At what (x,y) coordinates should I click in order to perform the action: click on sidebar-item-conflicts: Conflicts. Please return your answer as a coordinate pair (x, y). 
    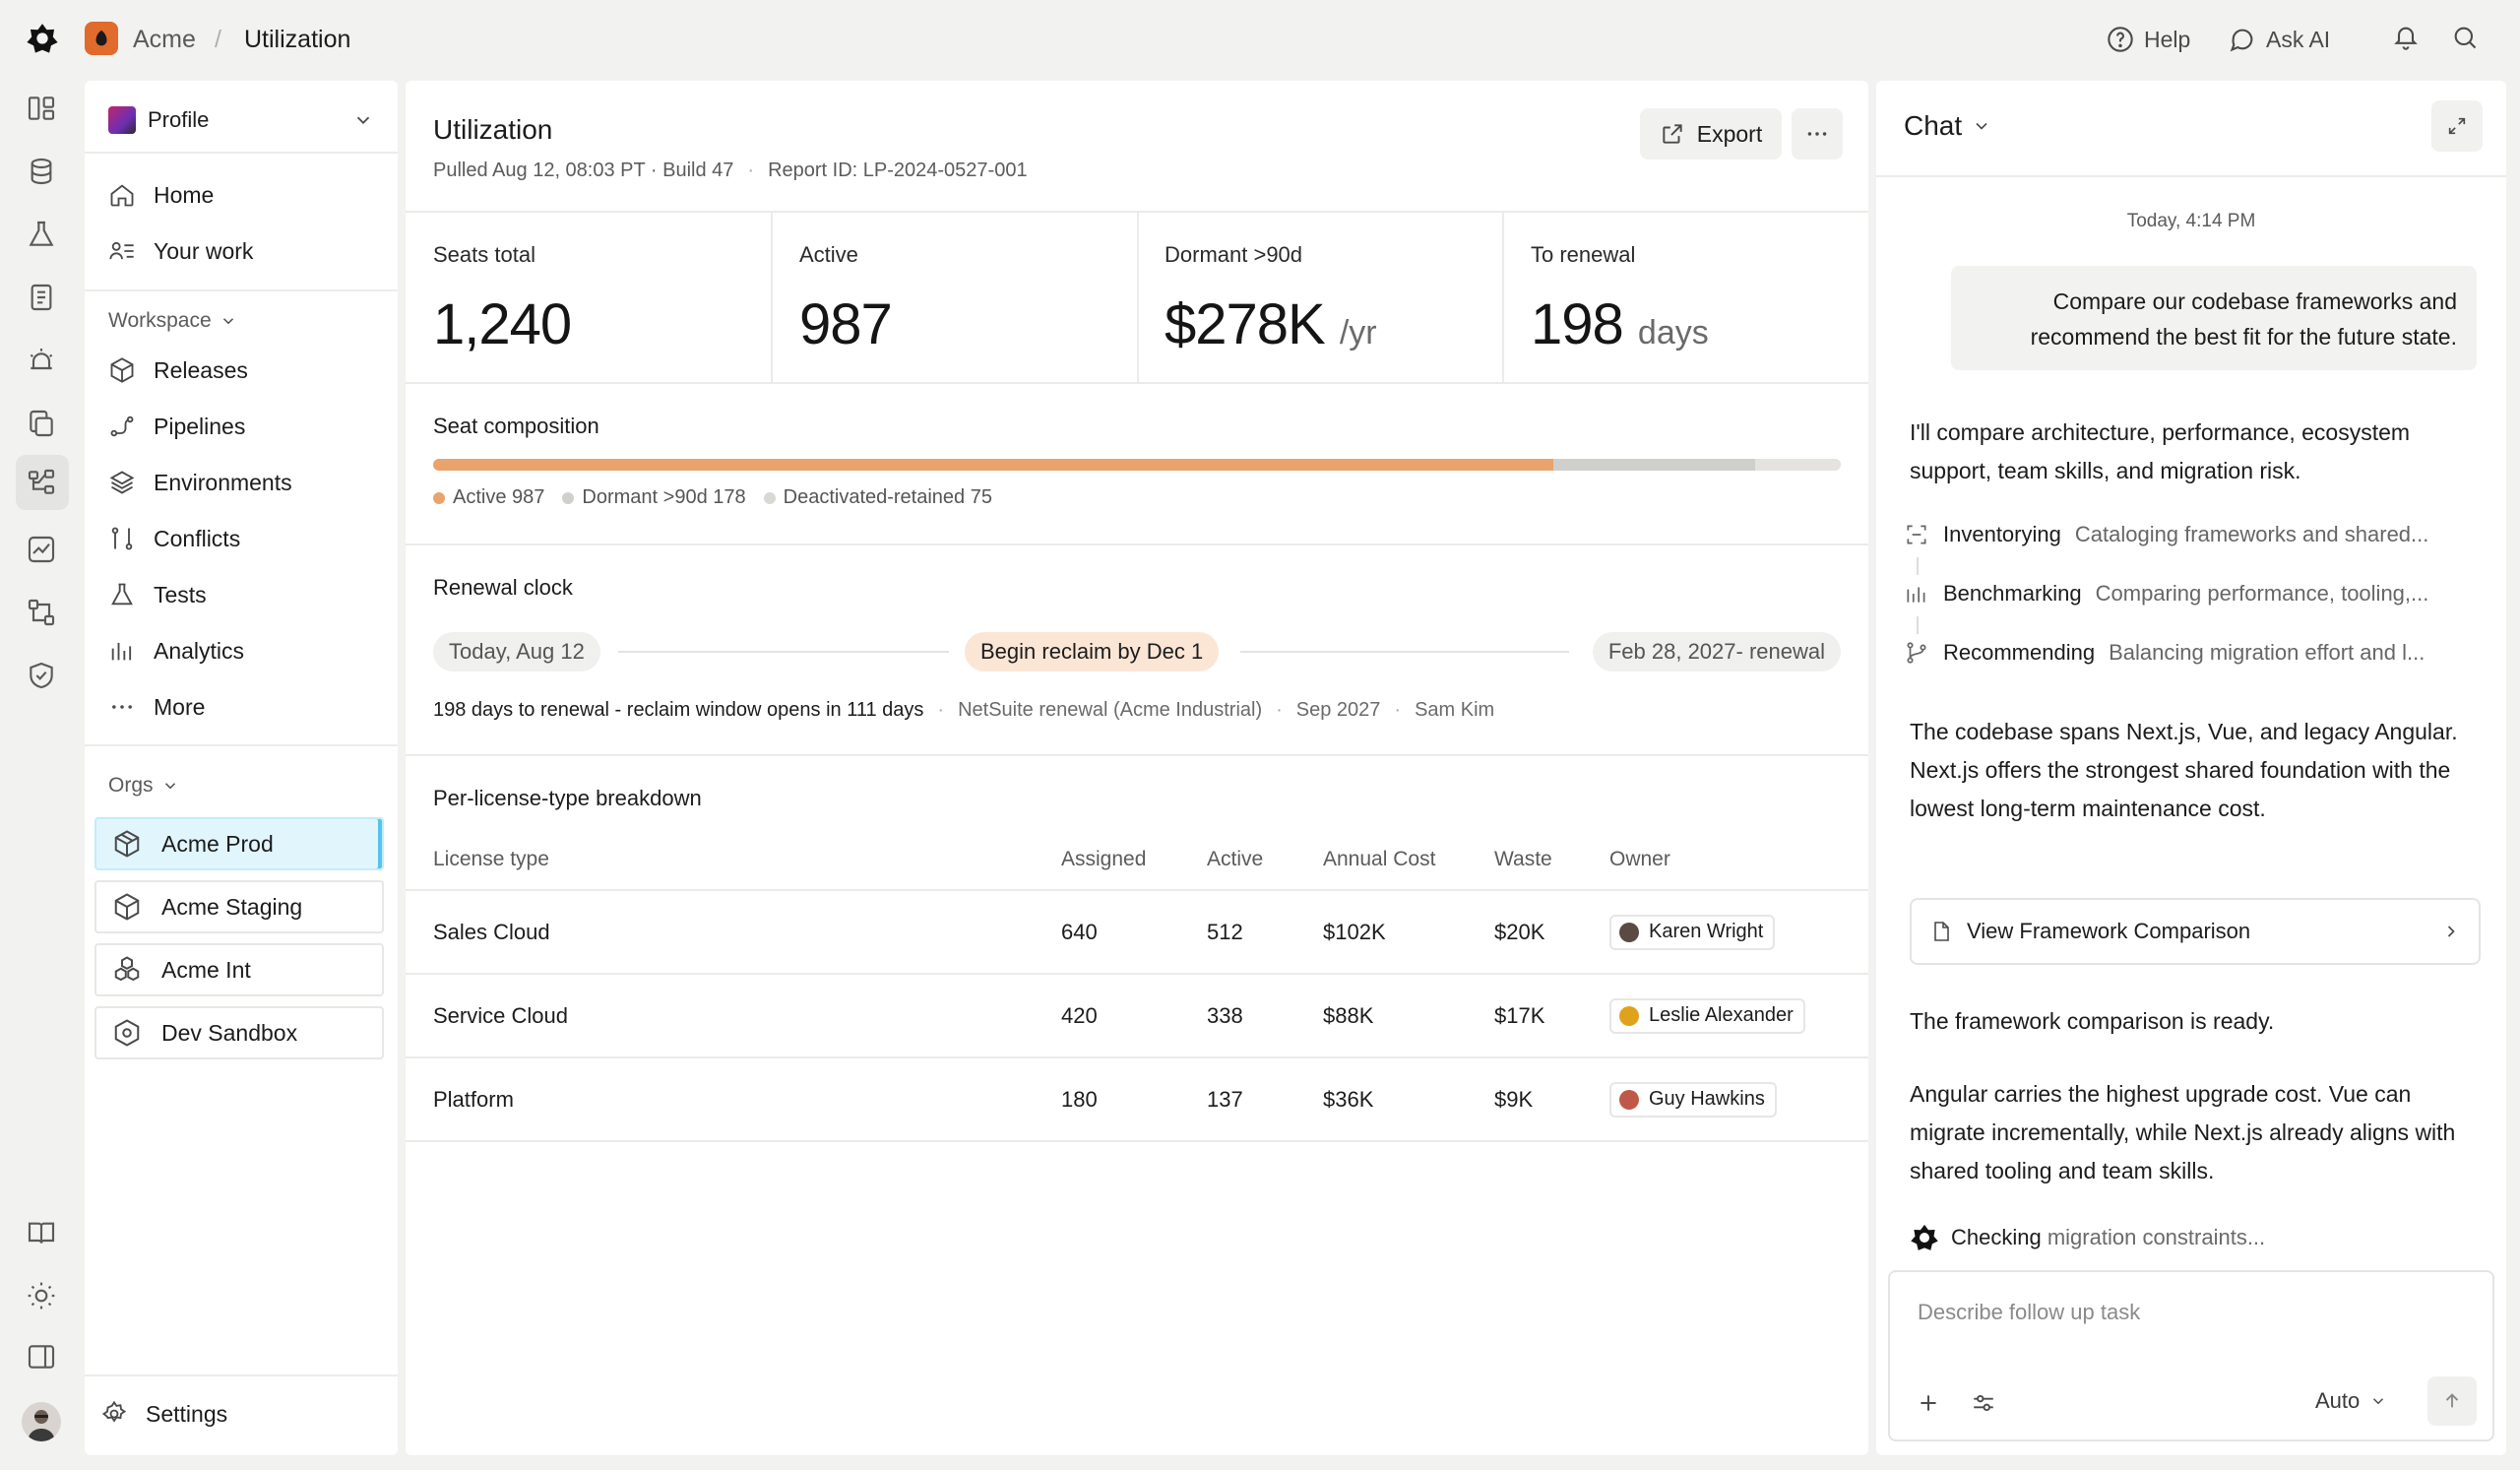
    Looking at the image, I should click on (174, 538).